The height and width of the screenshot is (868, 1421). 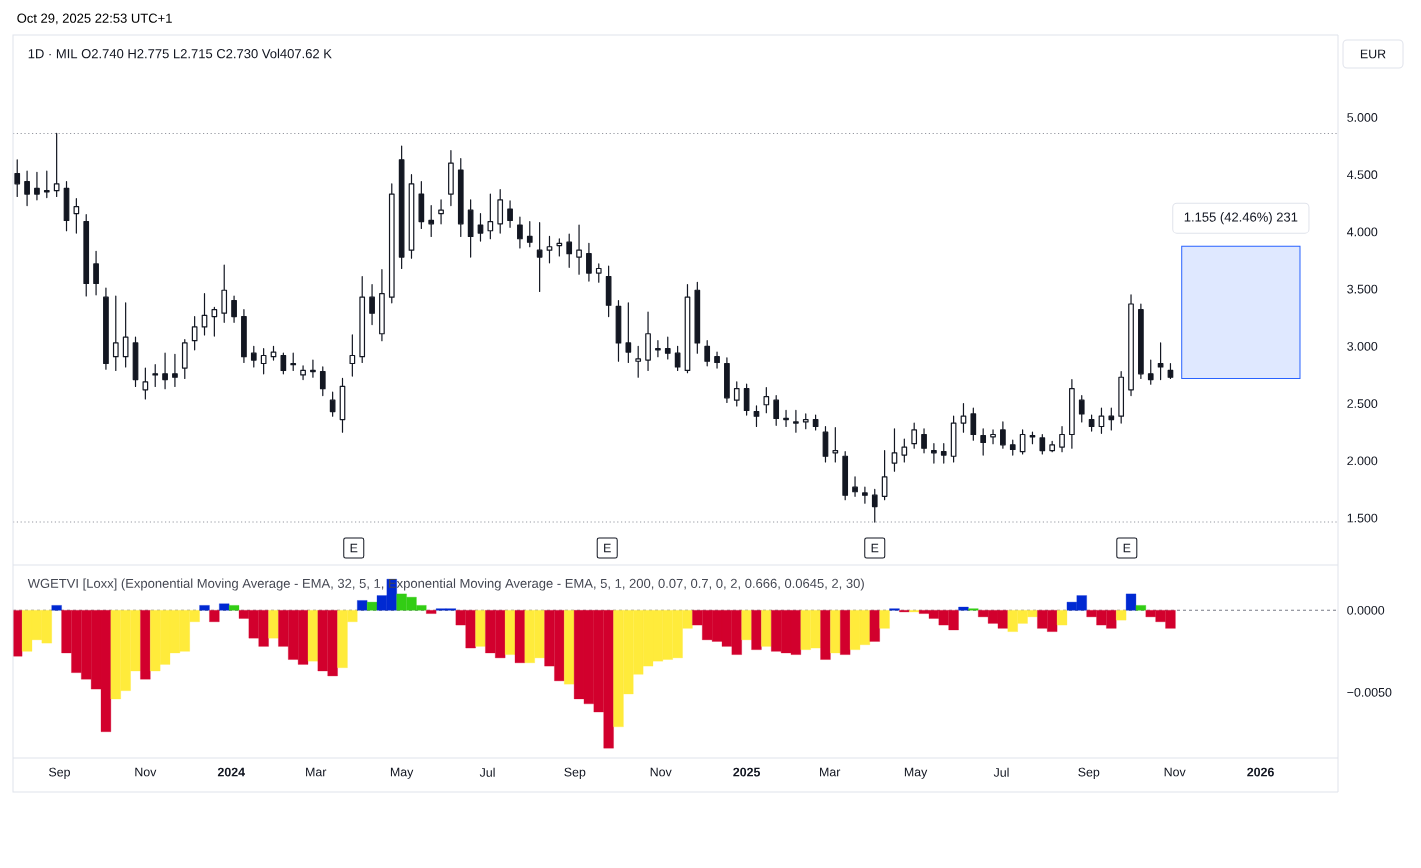 What do you see at coordinates (180, 53) in the screenshot?
I see `text: 1D · MIL O2.740 H2.775 L2.715 C2.730 Vol407.62 K` at bounding box center [180, 53].